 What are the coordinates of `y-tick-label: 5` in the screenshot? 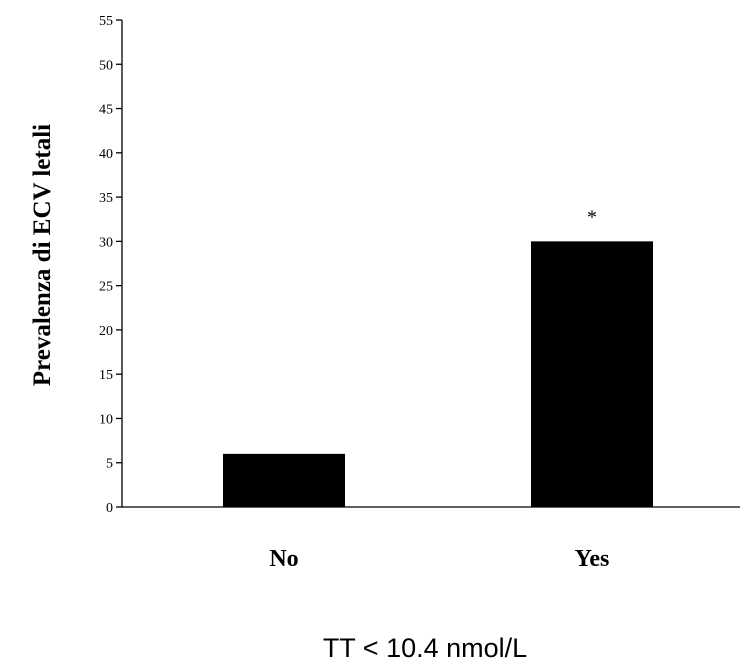 It's located at (109, 464).